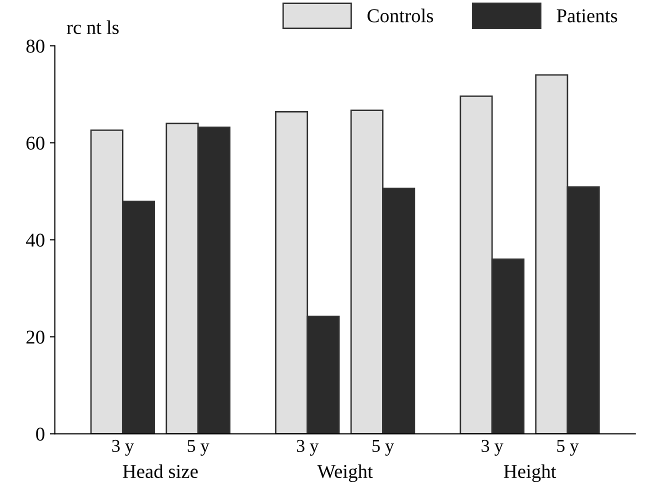  What do you see at coordinates (160, 471) in the screenshot?
I see `text: Head size` at bounding box center [160, 471].